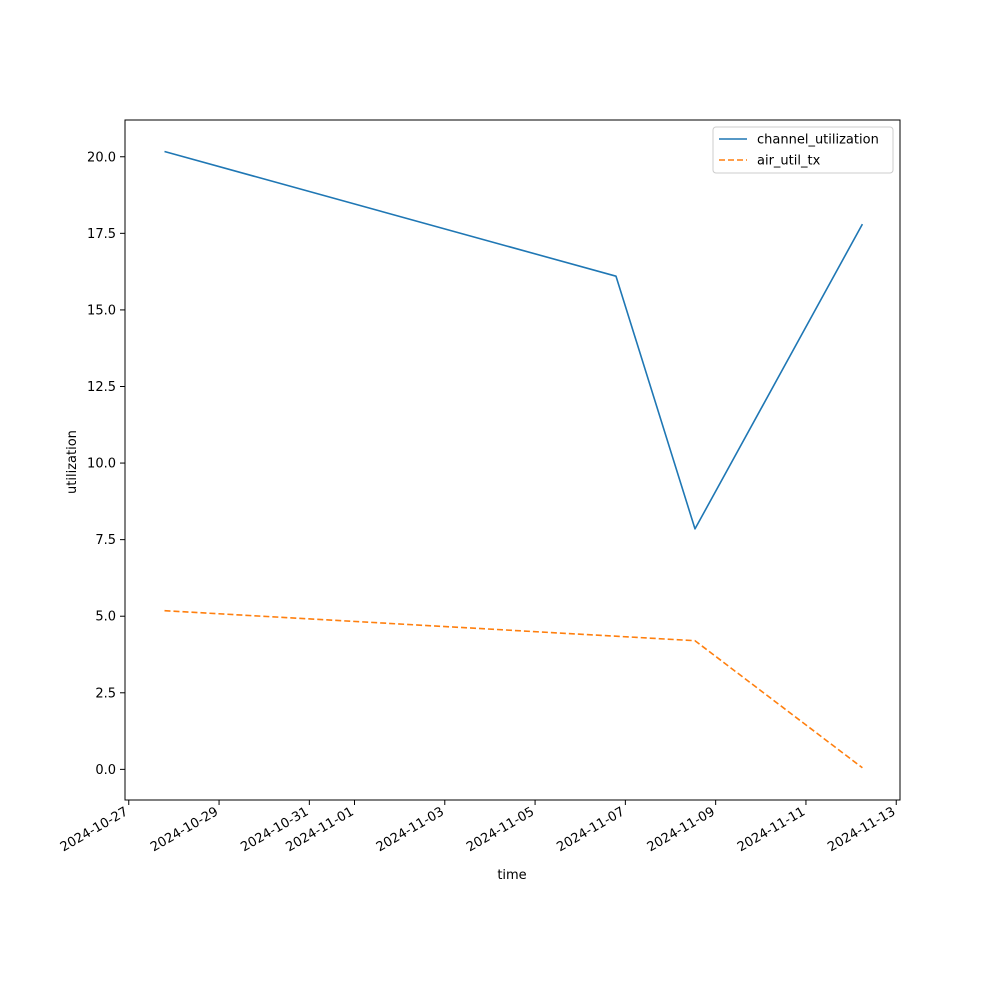 This screenshot has width=1000, height=1000. I want to click on y-tick-label: 2.5, so click(105, 693).